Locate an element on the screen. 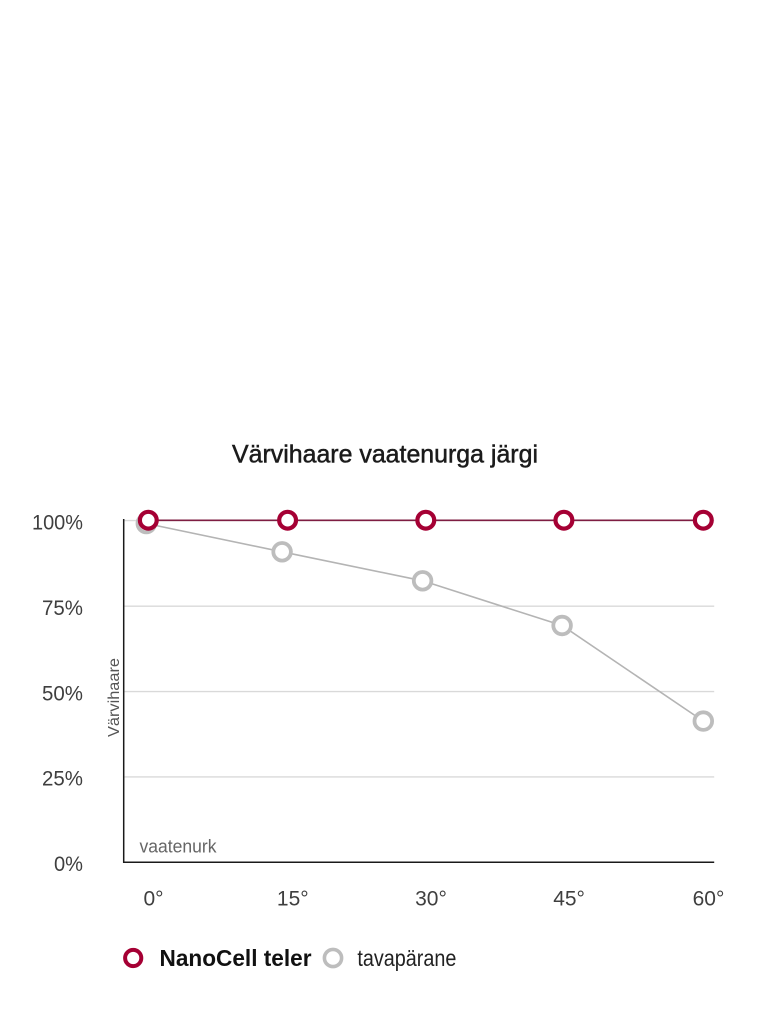  svg-text: vaatenurk is located at coordinates (179, 847).